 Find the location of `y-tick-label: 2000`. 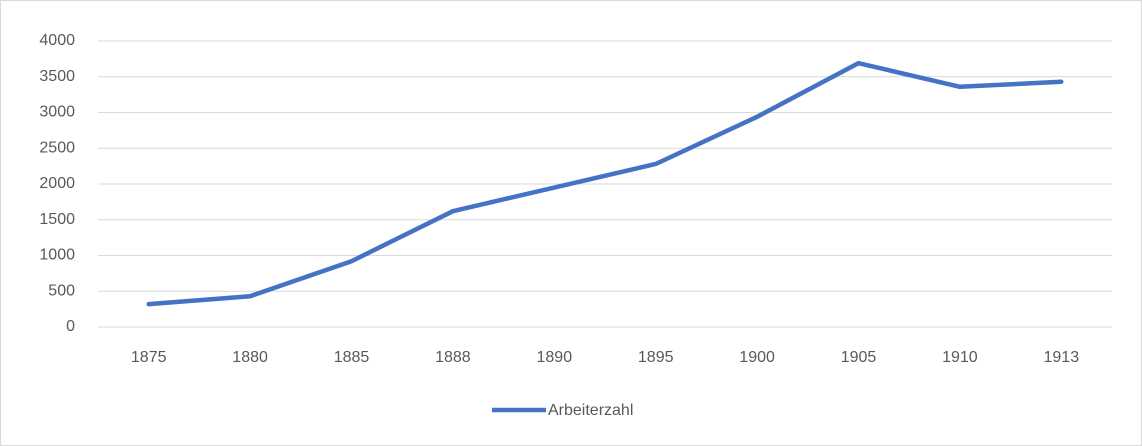

y-tick-label: 2000 is located at coordinates (57, 183).